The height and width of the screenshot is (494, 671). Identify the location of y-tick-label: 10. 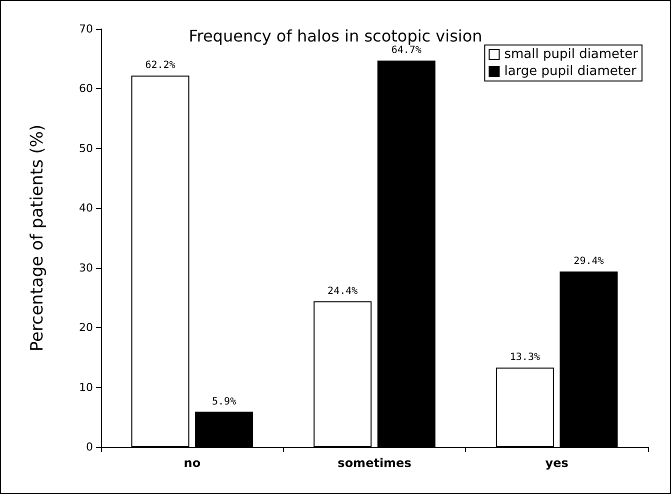
(86, 387).